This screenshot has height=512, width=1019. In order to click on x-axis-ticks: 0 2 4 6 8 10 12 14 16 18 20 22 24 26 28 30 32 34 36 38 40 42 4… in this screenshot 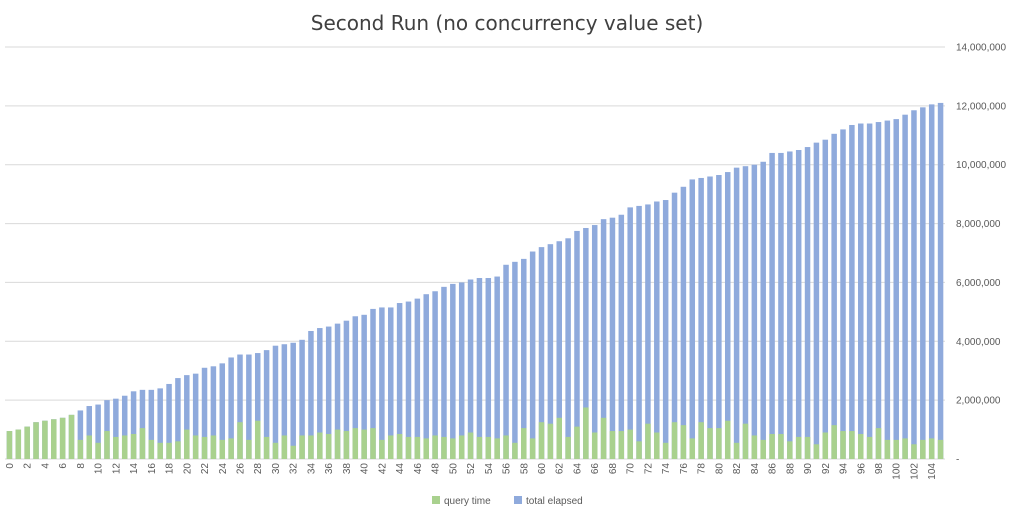, I will do `click(471, 471)`.